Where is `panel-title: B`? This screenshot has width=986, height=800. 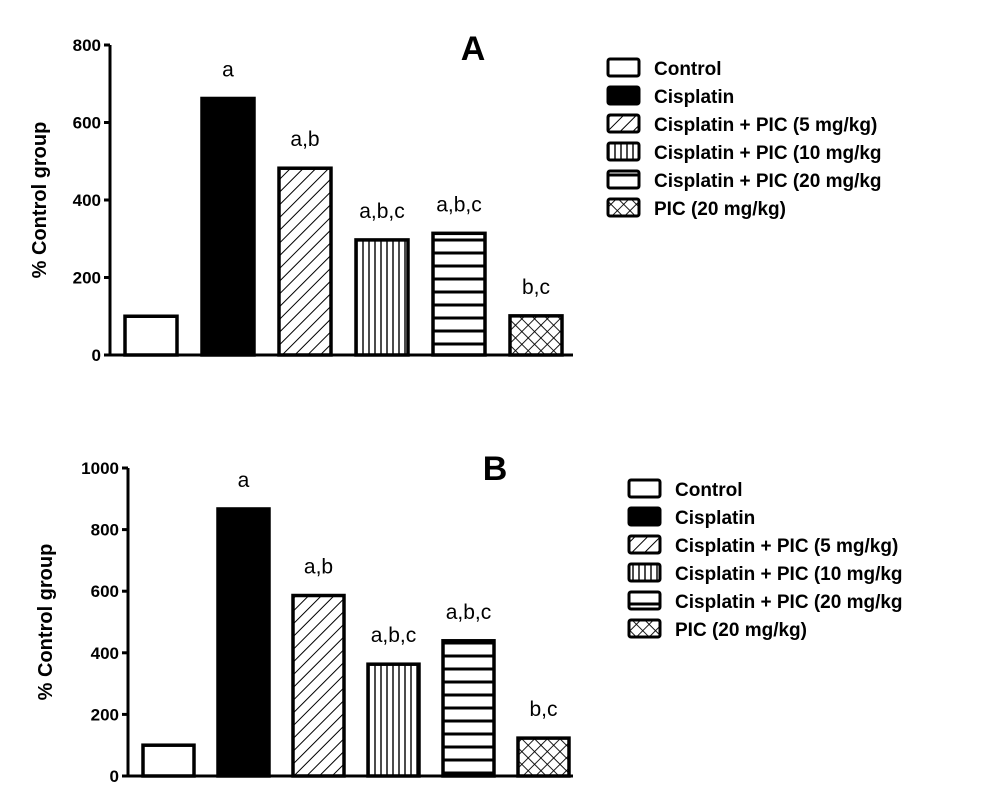
panel-title: B is located at coordinates (495, 469).